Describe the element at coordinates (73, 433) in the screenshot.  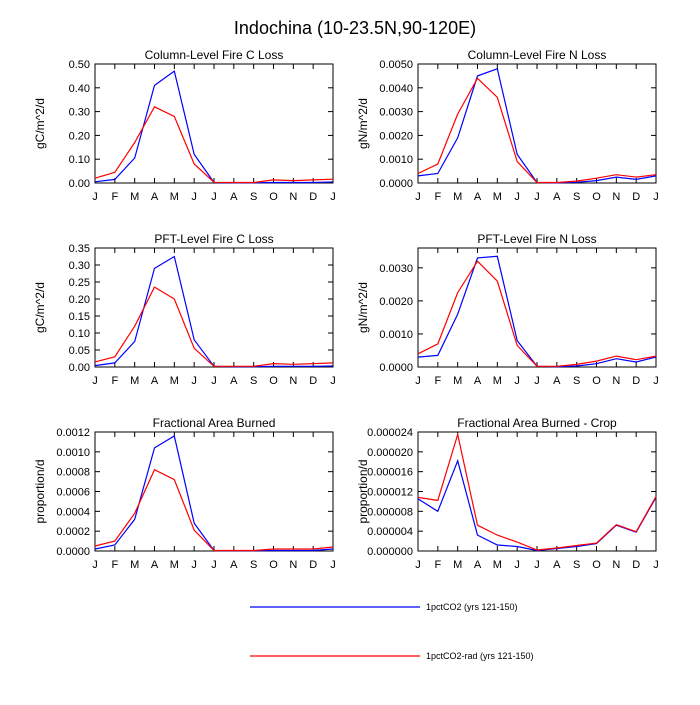
I see `y-tick-label: 0.0012` at that location.